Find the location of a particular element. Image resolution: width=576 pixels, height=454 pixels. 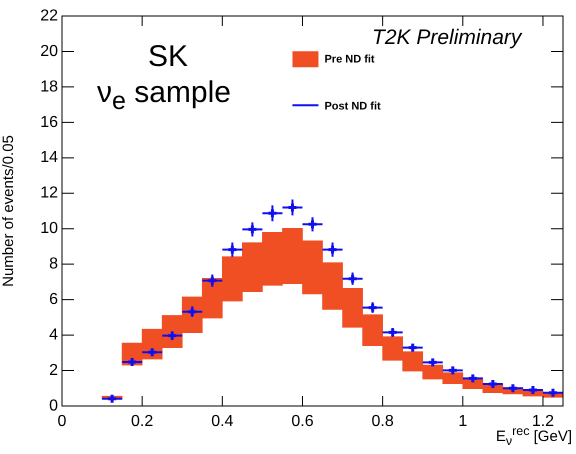

y-tick-label: 20 is located at coordinates (49, 51).